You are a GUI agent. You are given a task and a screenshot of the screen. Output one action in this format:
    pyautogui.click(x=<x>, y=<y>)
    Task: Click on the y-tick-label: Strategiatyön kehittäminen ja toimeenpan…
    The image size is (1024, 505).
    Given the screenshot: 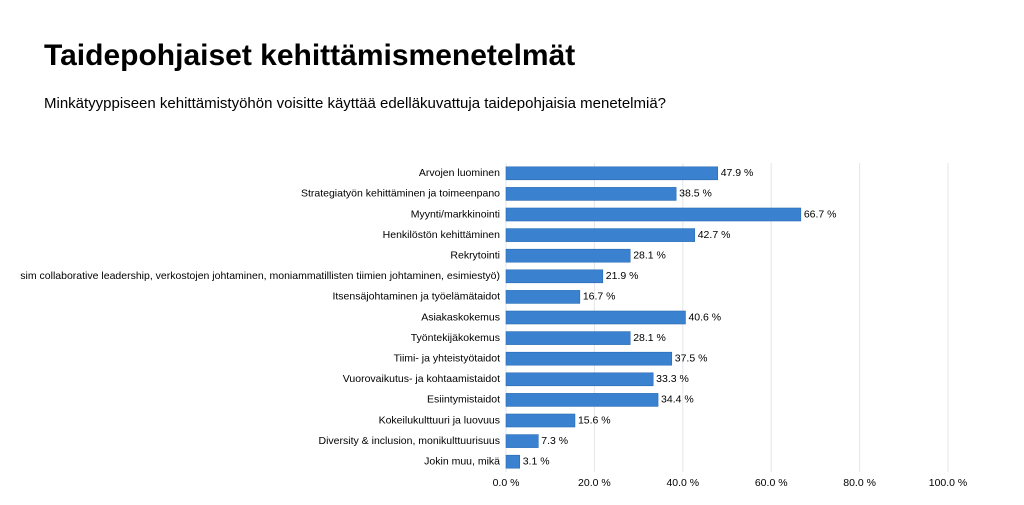 What is the action you would take?
    pyautogui.click(x=400, y=194)
    